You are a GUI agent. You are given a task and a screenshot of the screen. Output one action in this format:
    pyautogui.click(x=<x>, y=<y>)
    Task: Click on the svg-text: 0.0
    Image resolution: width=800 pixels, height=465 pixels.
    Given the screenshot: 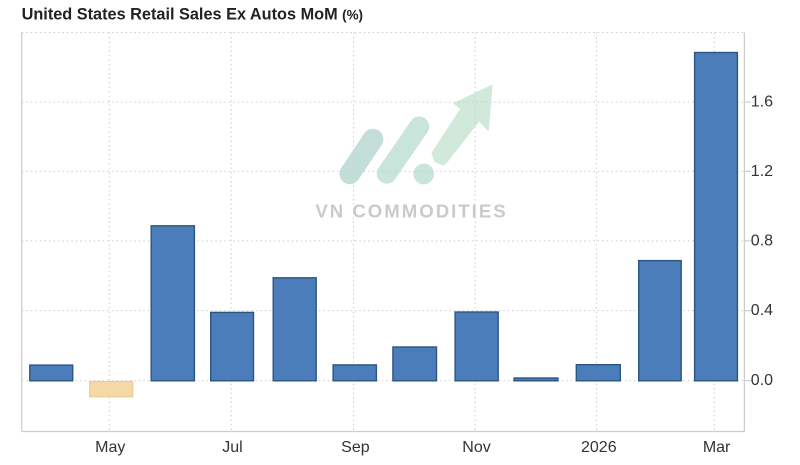 What is the action you would take?
    pyautogui.click(x=762, y=380)
    